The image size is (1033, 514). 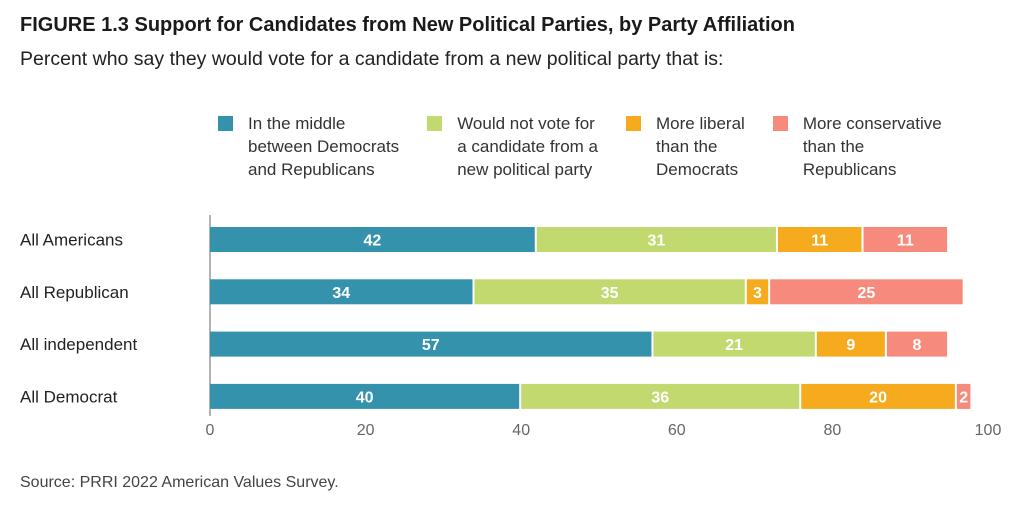 I want to click on data-label: 40, so click(x=365, y=397).